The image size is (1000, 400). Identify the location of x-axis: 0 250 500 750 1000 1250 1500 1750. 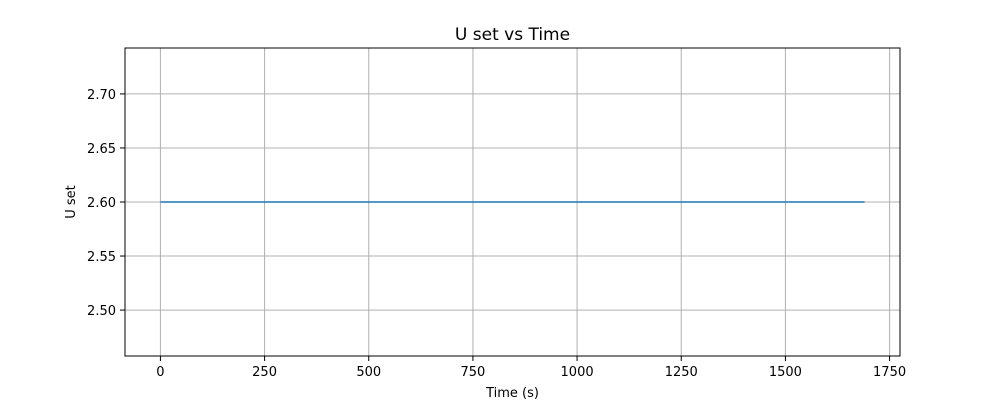
(531, 368).